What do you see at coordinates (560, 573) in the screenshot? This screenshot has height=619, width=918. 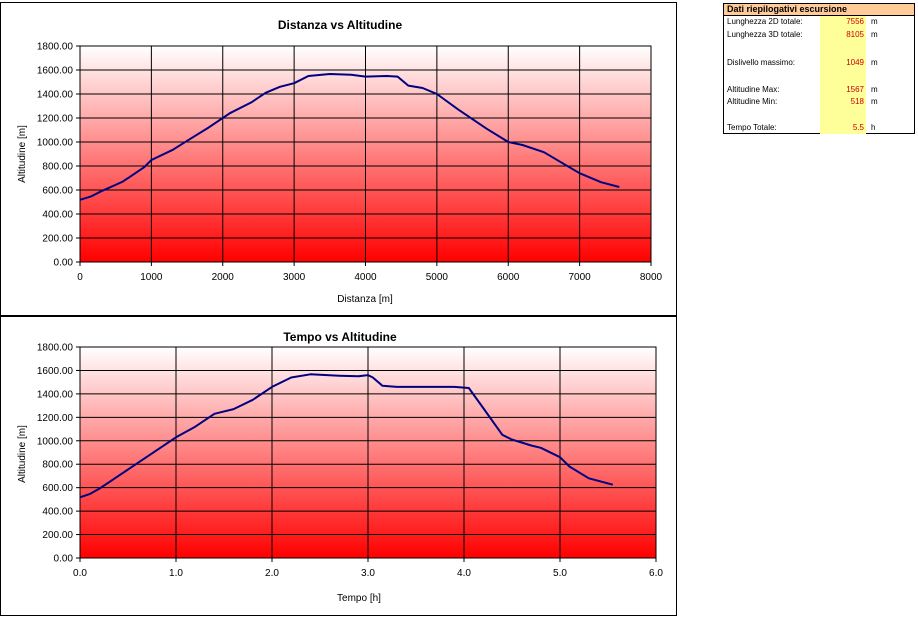 I see `x-tick-label: 5.0` at bounding box center [560, 573].